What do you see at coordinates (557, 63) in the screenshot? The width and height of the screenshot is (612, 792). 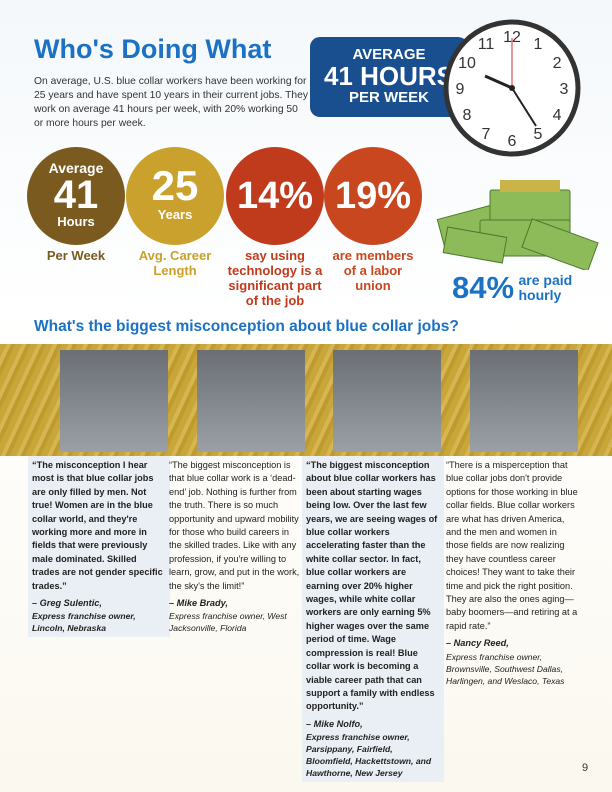 I see `clock-number: 2` at bounding box center [557, 63].